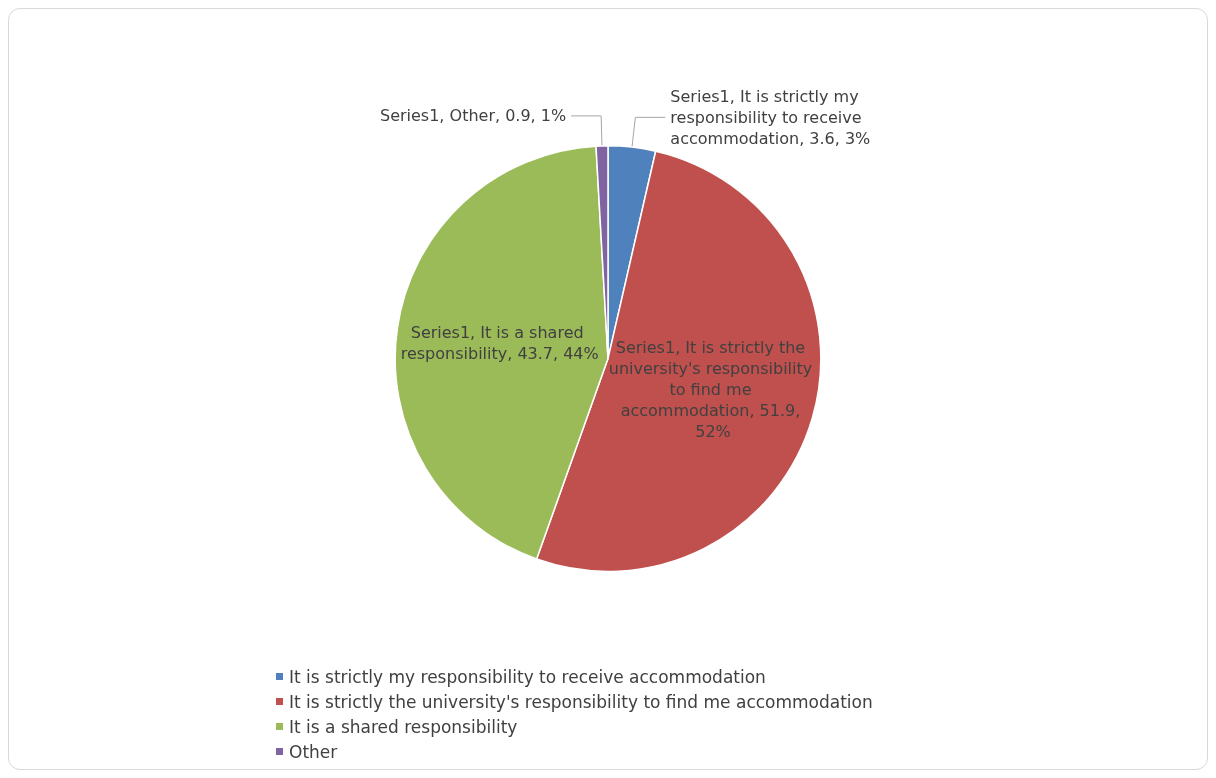 This screenshot has width=1216, height=778. I want to click on legend-label: It is a shared responsibility, so click(403, 726).